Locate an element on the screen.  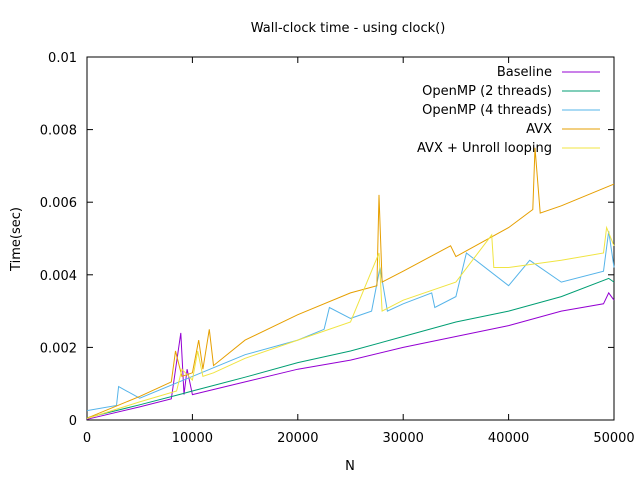
x-tick-label: 0 is located at coordinates (87, 438).